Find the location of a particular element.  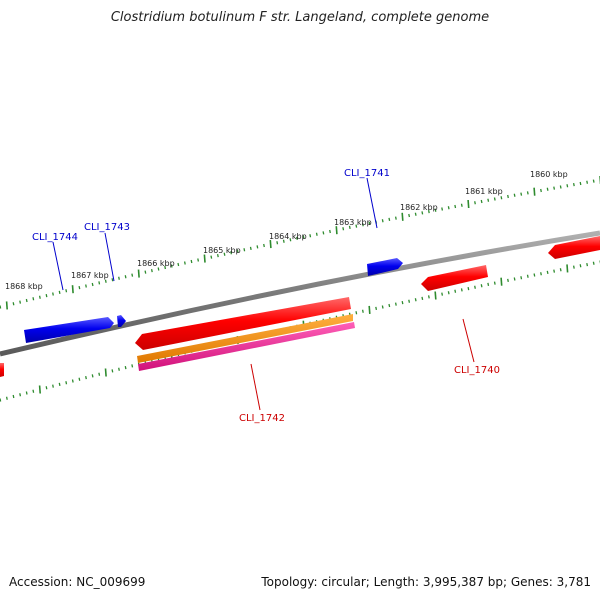

gene-cli-1744-arrow is located at coordinates (69, 330).